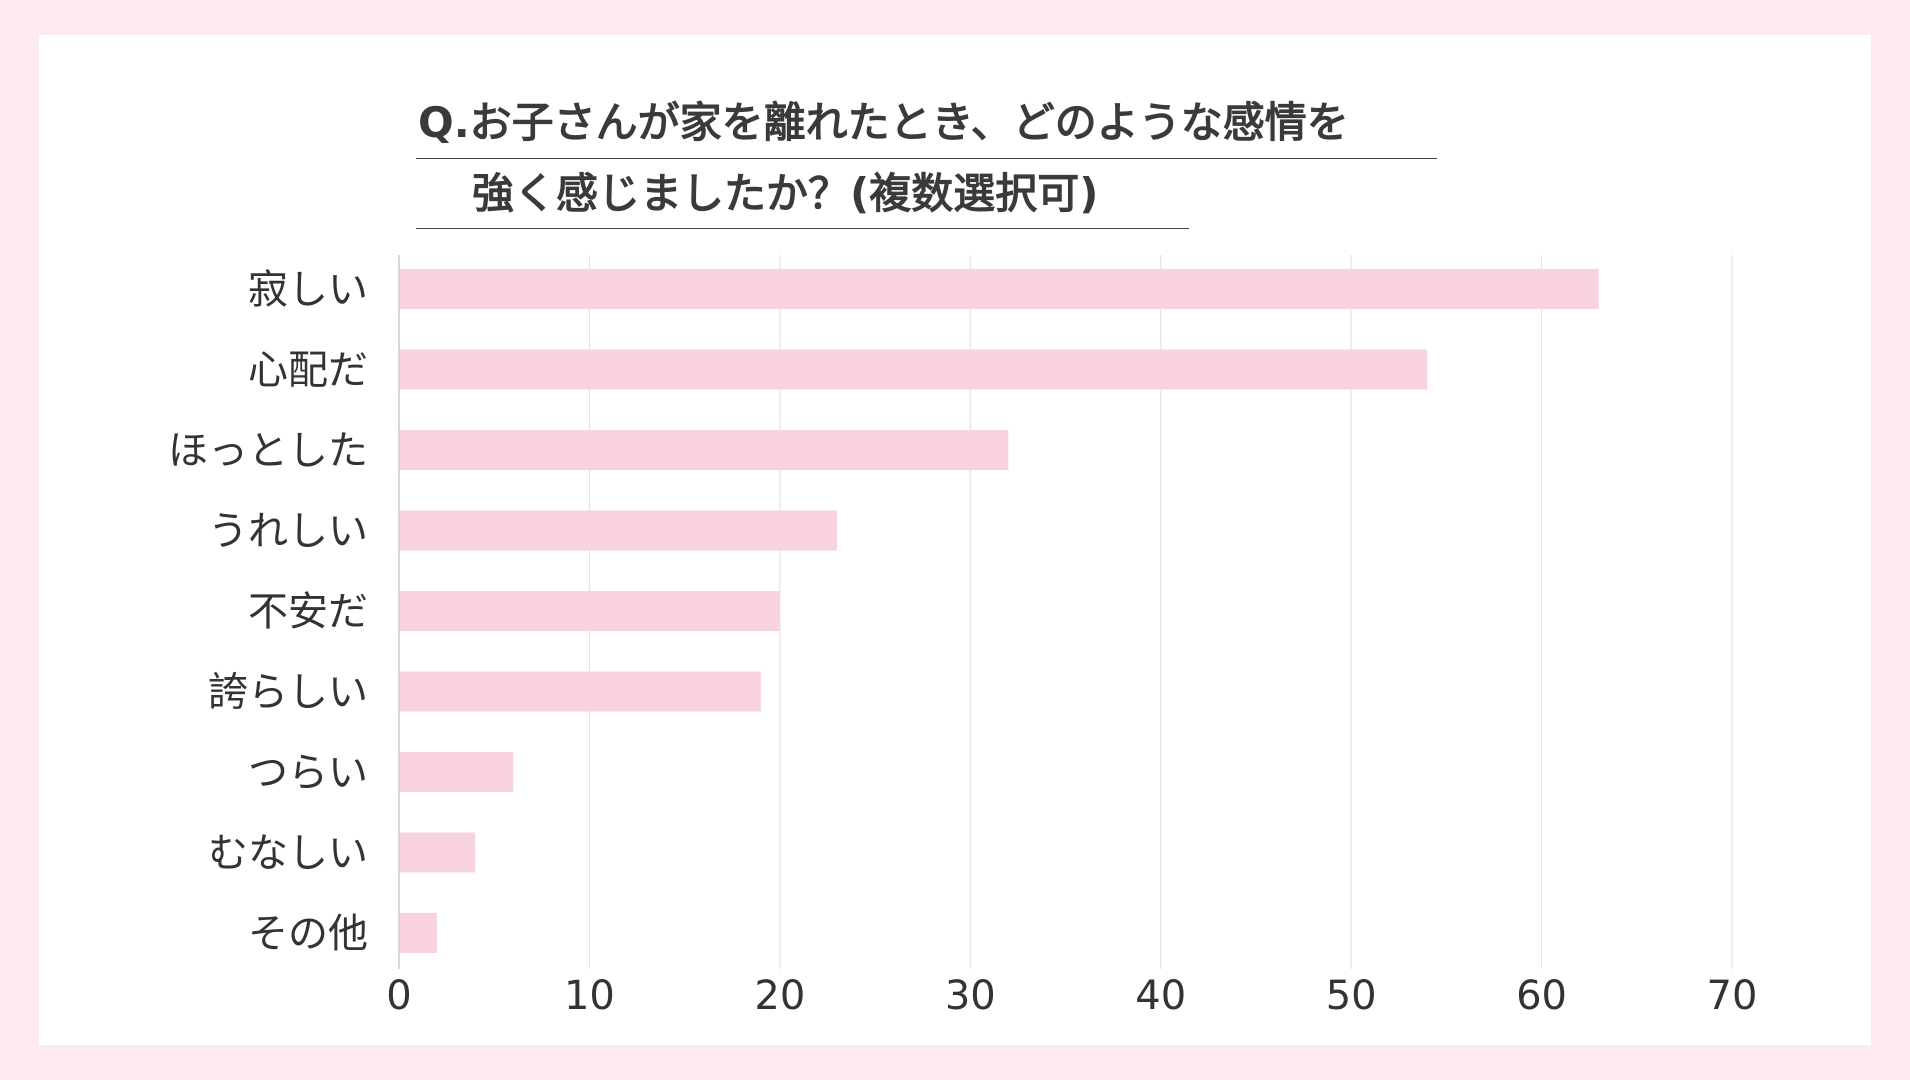 This screenshot has width=1910, height=1080. Describe the element at coordinates (1351, 996) in the screenshot. I see `x-tick-label: 50` at that location.